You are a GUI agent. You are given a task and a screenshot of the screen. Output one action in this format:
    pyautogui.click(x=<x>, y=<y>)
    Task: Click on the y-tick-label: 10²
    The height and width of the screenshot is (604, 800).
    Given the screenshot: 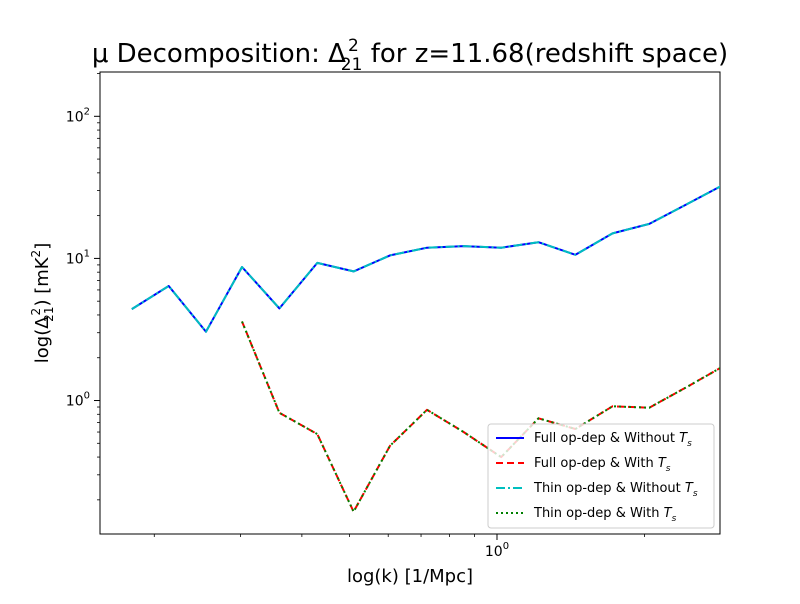 What is the action you would take?
    pyautogui.click(x=78, y=115)
    